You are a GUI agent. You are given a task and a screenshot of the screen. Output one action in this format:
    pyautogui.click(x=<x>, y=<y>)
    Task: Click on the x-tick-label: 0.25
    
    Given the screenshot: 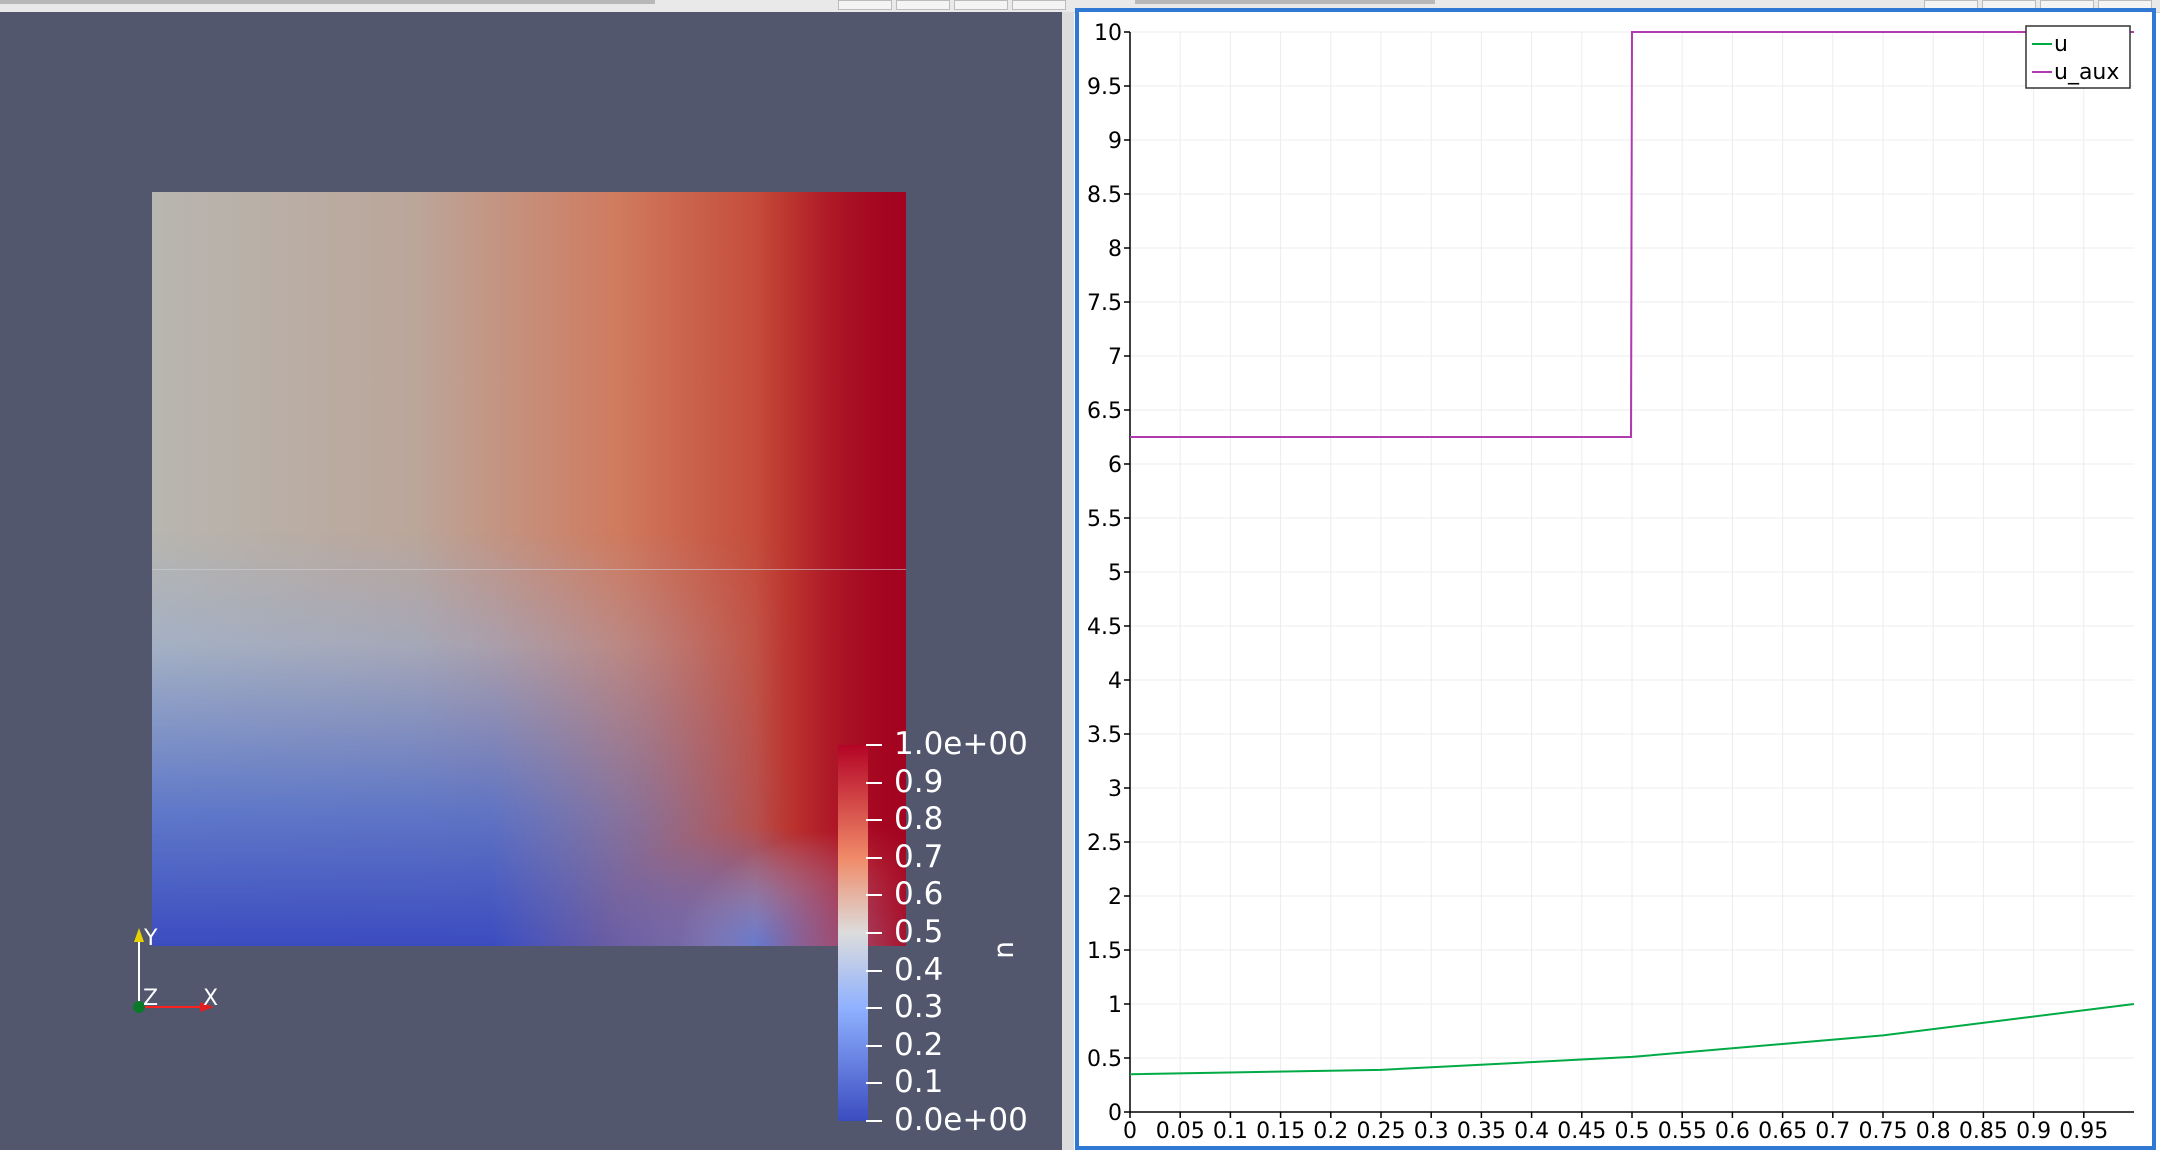 What is the action you would take?
    pyautogui.click(x=1381, y=1131)
    